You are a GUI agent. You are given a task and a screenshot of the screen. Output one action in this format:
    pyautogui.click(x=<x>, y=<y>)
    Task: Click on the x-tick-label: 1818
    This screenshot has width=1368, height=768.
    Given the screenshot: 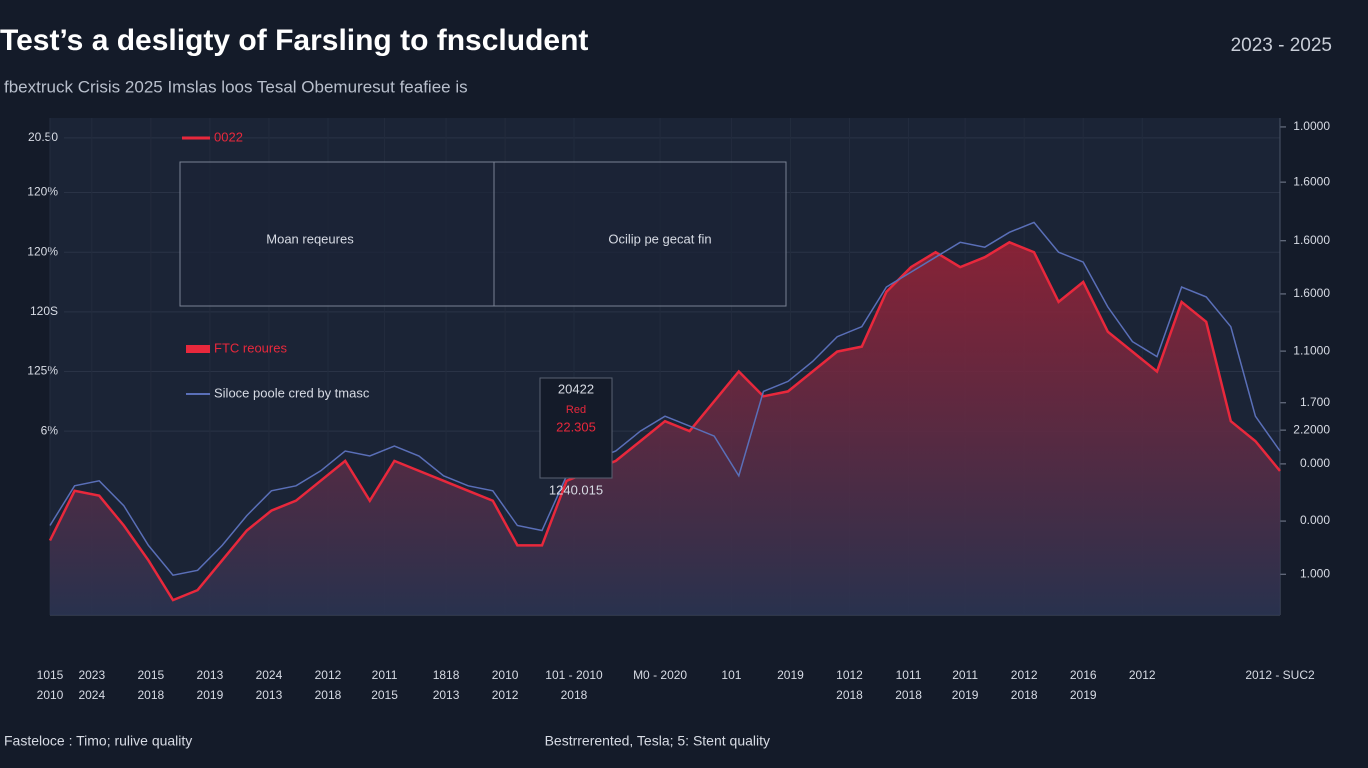 What is the action you would take?
    pyautogui.click(x=446, y=675)
    